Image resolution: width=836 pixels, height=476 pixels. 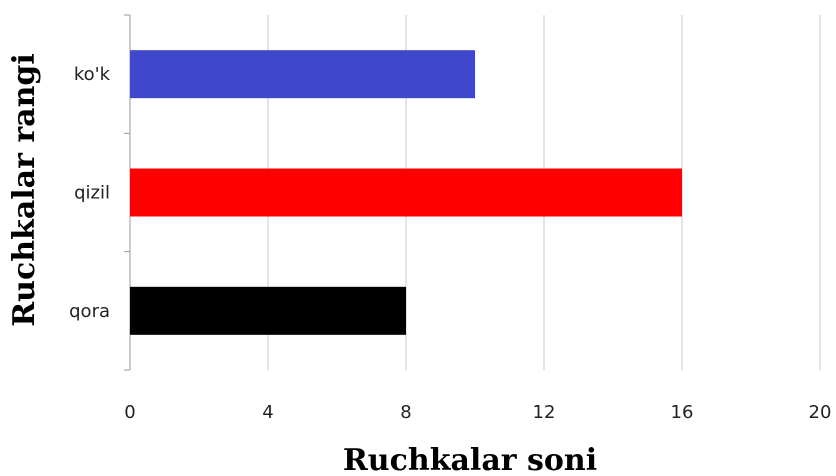 I want to click on x-tick-label-16: 16, so click(x=682, y=412).